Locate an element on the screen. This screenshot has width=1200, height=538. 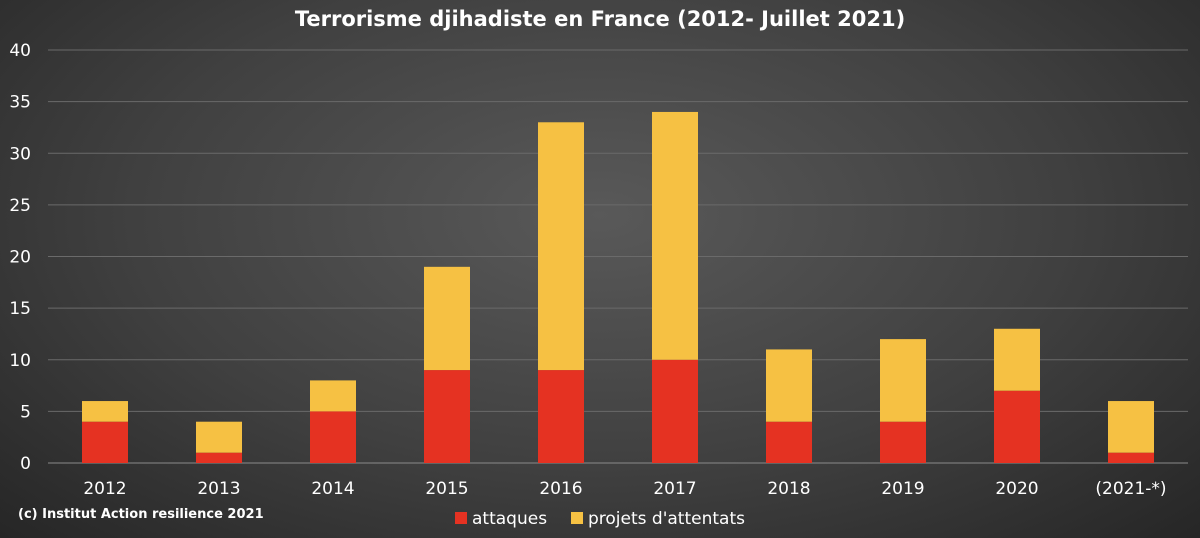
legend: attaques projets d'attentats is located at coordinates (600, 519).